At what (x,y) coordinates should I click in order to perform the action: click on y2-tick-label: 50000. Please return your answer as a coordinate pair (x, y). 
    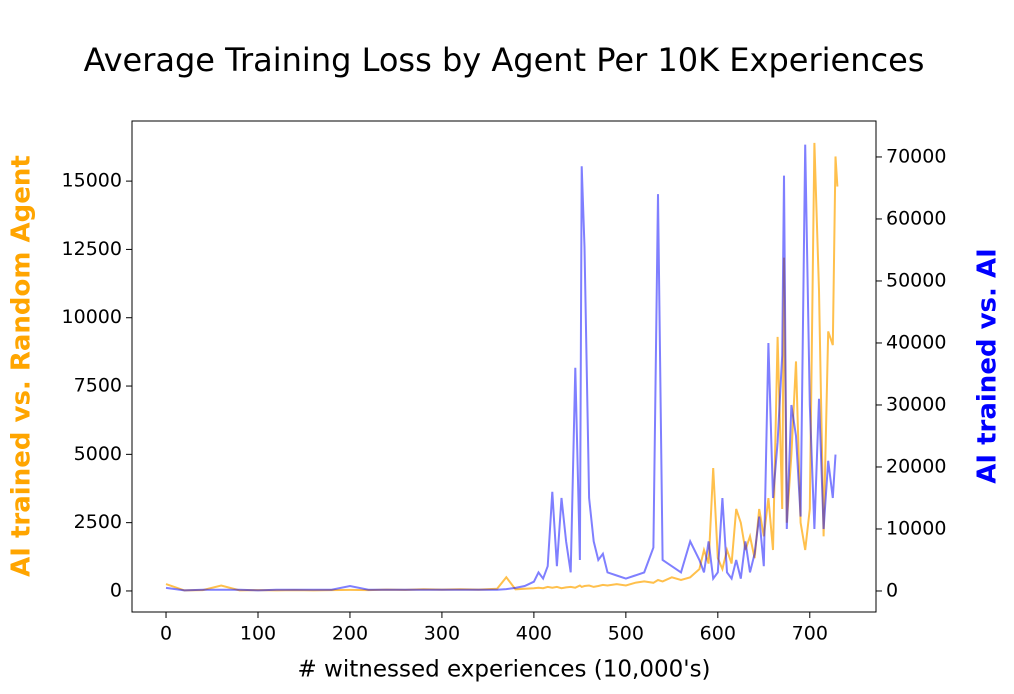
    Looking at the image, I should click on (916, 280).